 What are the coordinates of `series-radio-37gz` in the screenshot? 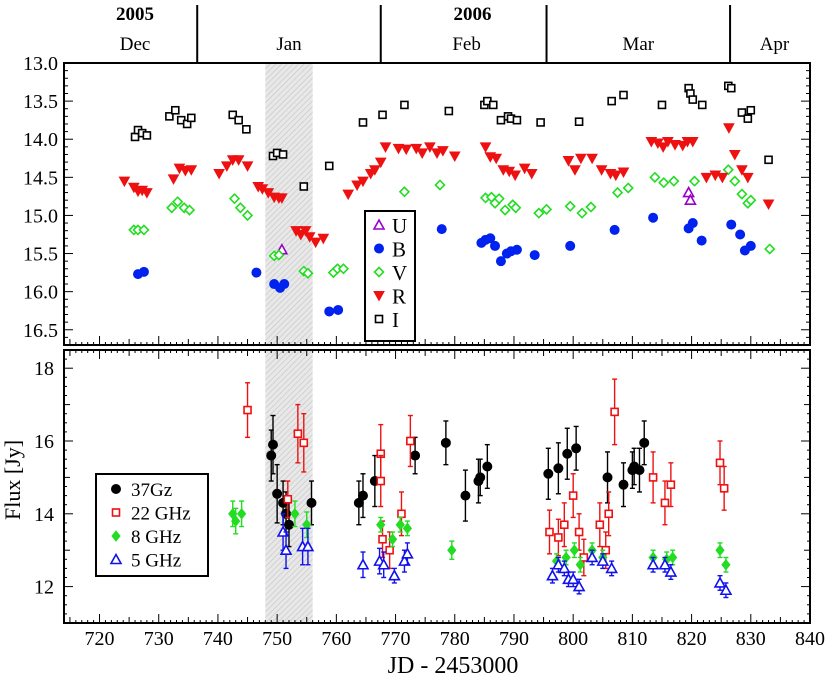 It's located at (458, 481).